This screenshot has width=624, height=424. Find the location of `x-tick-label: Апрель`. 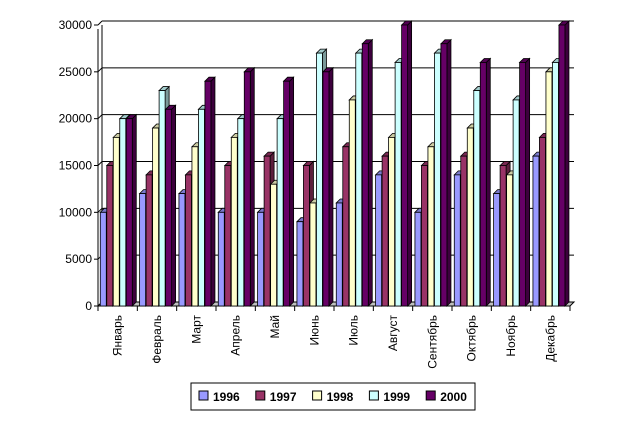

x-tick-label: Апрель is located at coordinates (236, 335).